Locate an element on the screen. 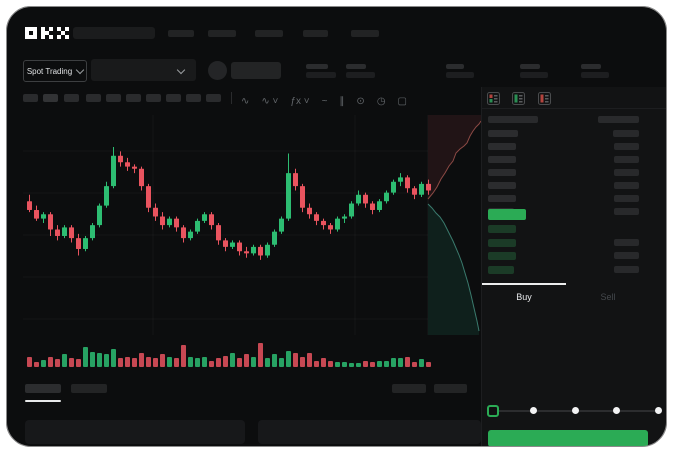  coin-avatar is located at coordinates (217, 70).